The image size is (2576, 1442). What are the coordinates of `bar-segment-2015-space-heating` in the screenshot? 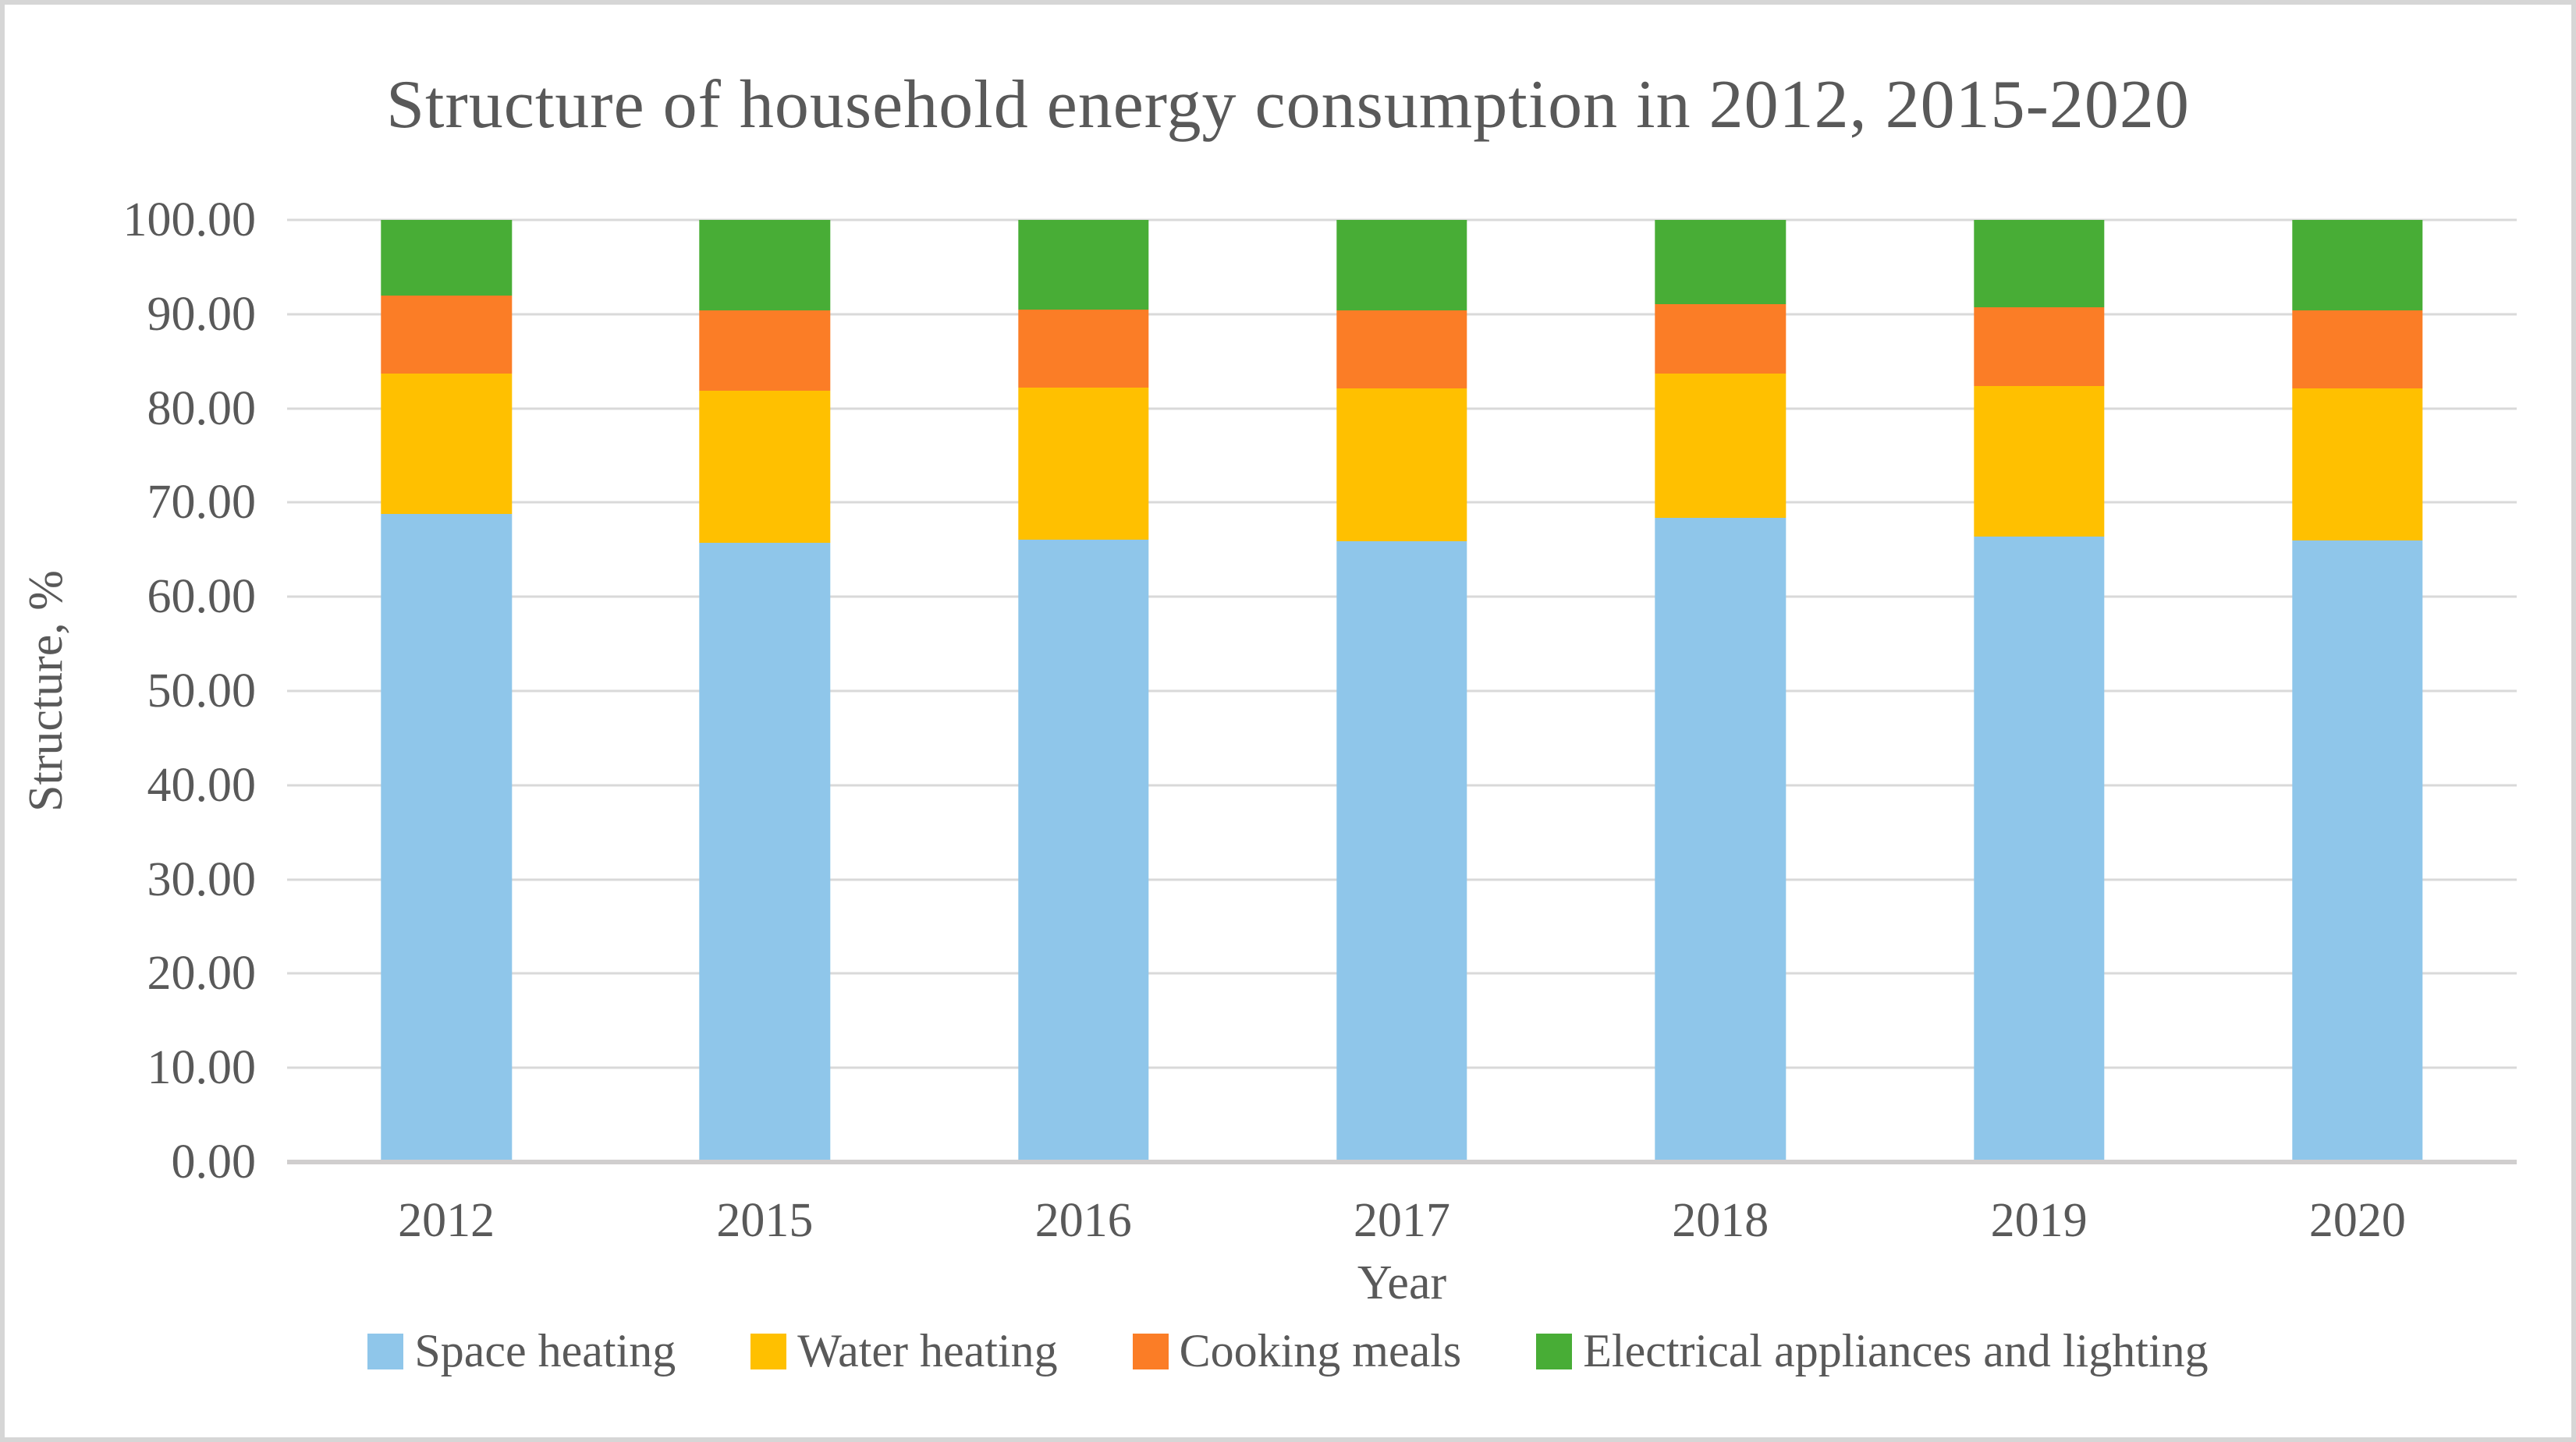 It's located at (765, 853).